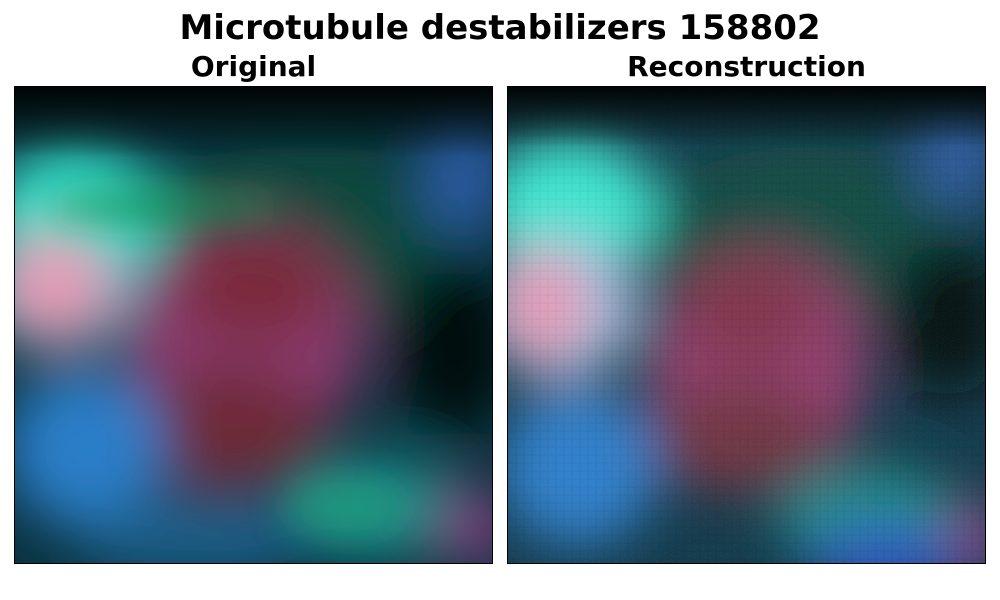  I want to click on panel-title-original: Original, so click(253, 66).